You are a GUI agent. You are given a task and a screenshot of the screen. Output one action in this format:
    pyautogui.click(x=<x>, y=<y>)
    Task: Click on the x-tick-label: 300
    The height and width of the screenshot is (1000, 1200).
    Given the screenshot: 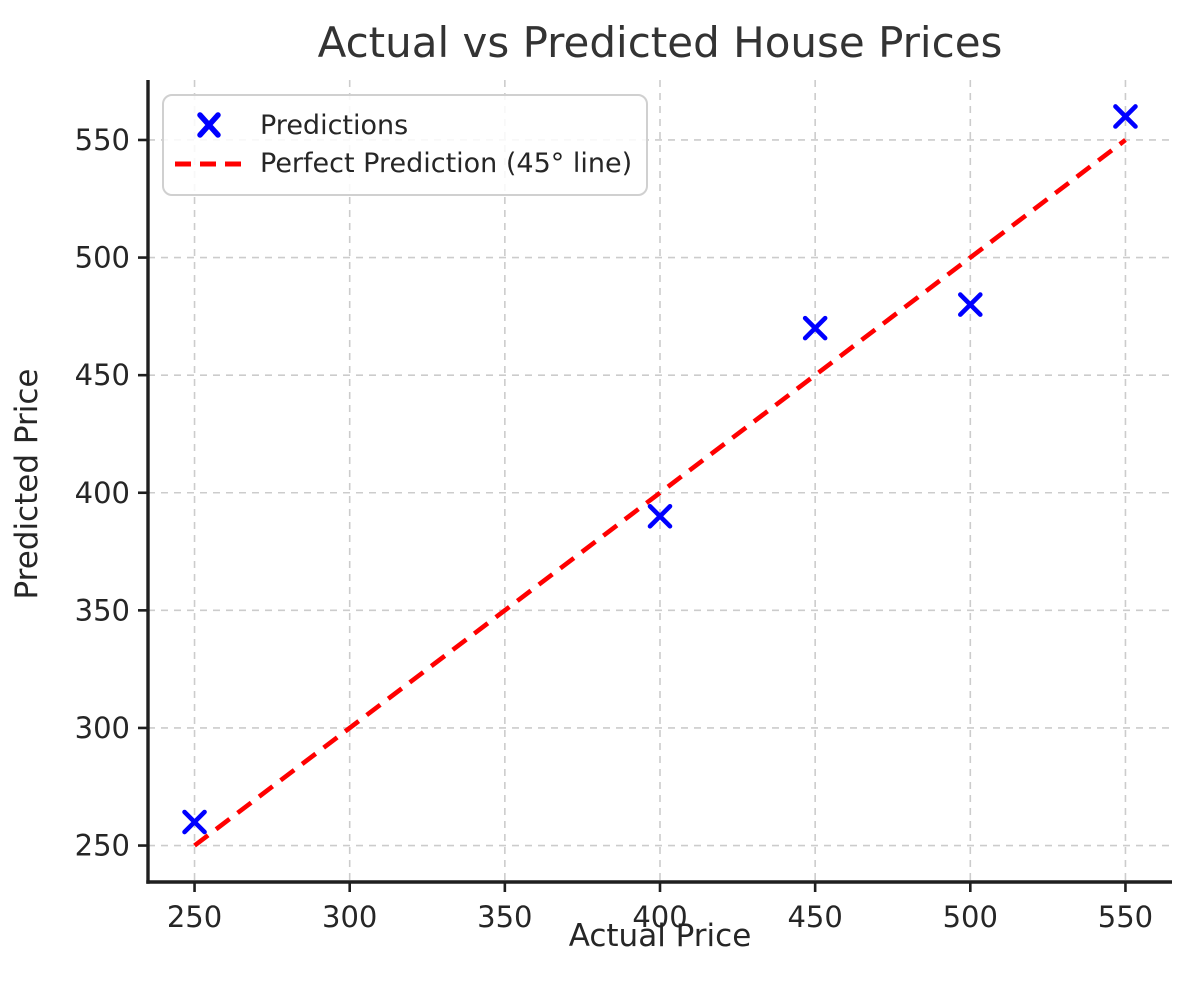 What is the action you would take?
    pyautogui.click(x=349, y=917)
    